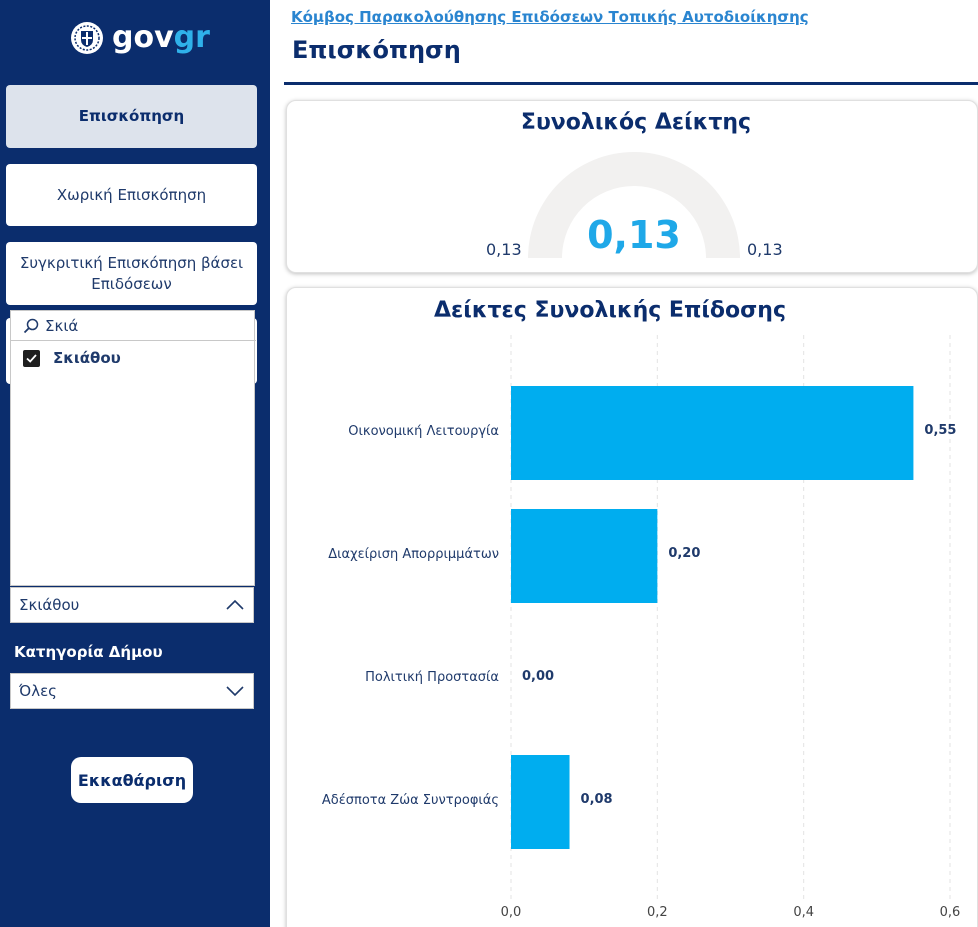 This screenshot has height=927, width=978. What do you see at coordinates (131, 116) in the screenshot?
I see `nav-overview-button: Επισκόπηση` at bounding box center [131, 116].